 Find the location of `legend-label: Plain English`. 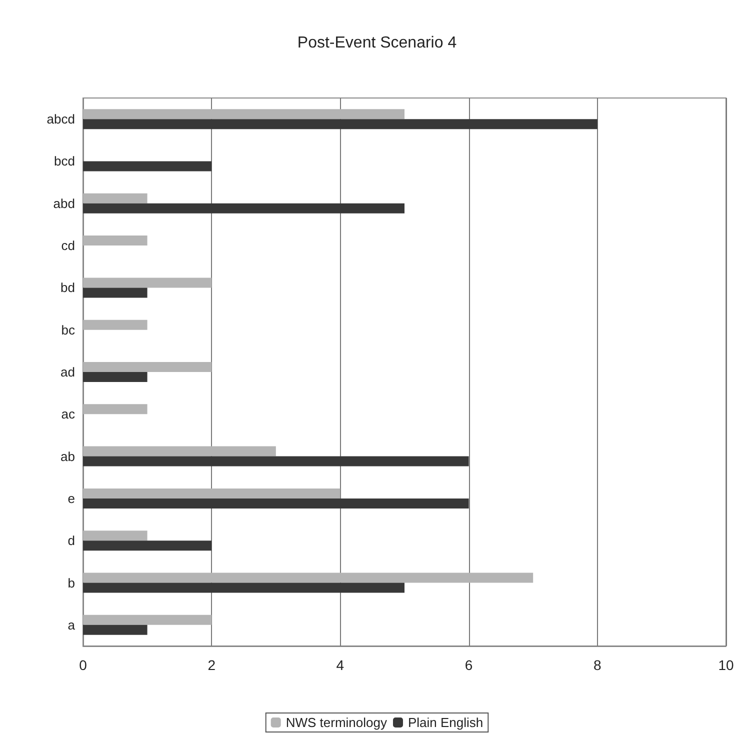

legend-label: Plain English is located at coordinates (446, 722).